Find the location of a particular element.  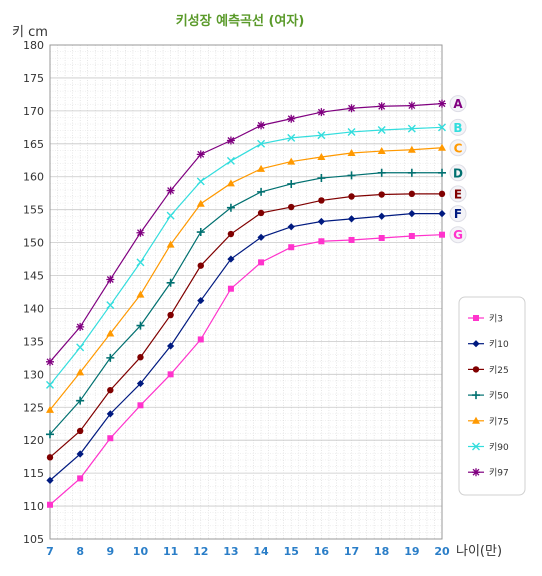

legend-item: 키90 is located at coordinates (488, 447).